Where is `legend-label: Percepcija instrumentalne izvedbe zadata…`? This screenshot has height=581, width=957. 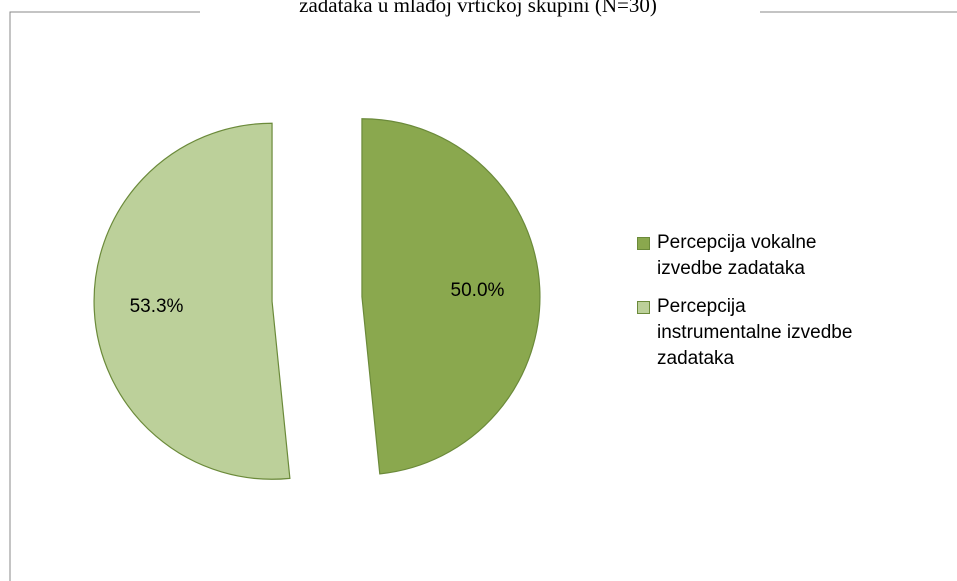 legend-label: Percepcija instrumentalne izvedbe zadata… is located at coordinates (755, 332).